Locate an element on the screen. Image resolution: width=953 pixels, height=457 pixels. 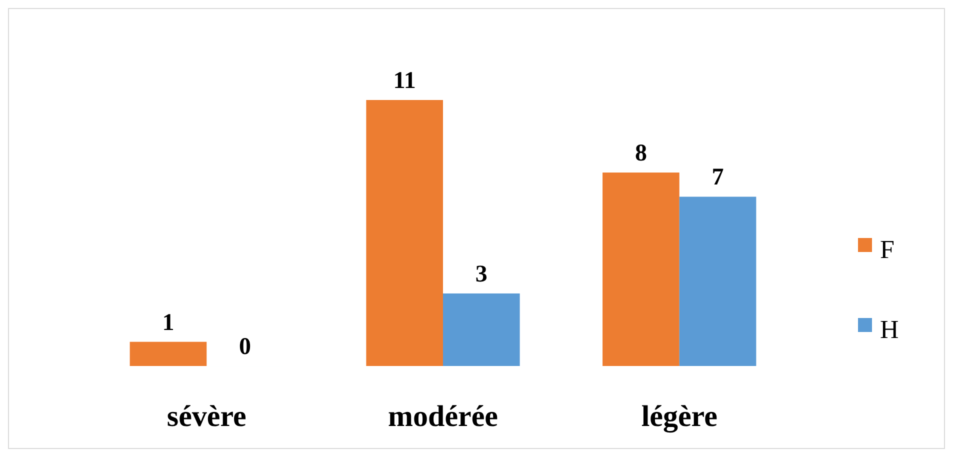
data-label: 1 is located at coordinates (168, 323).